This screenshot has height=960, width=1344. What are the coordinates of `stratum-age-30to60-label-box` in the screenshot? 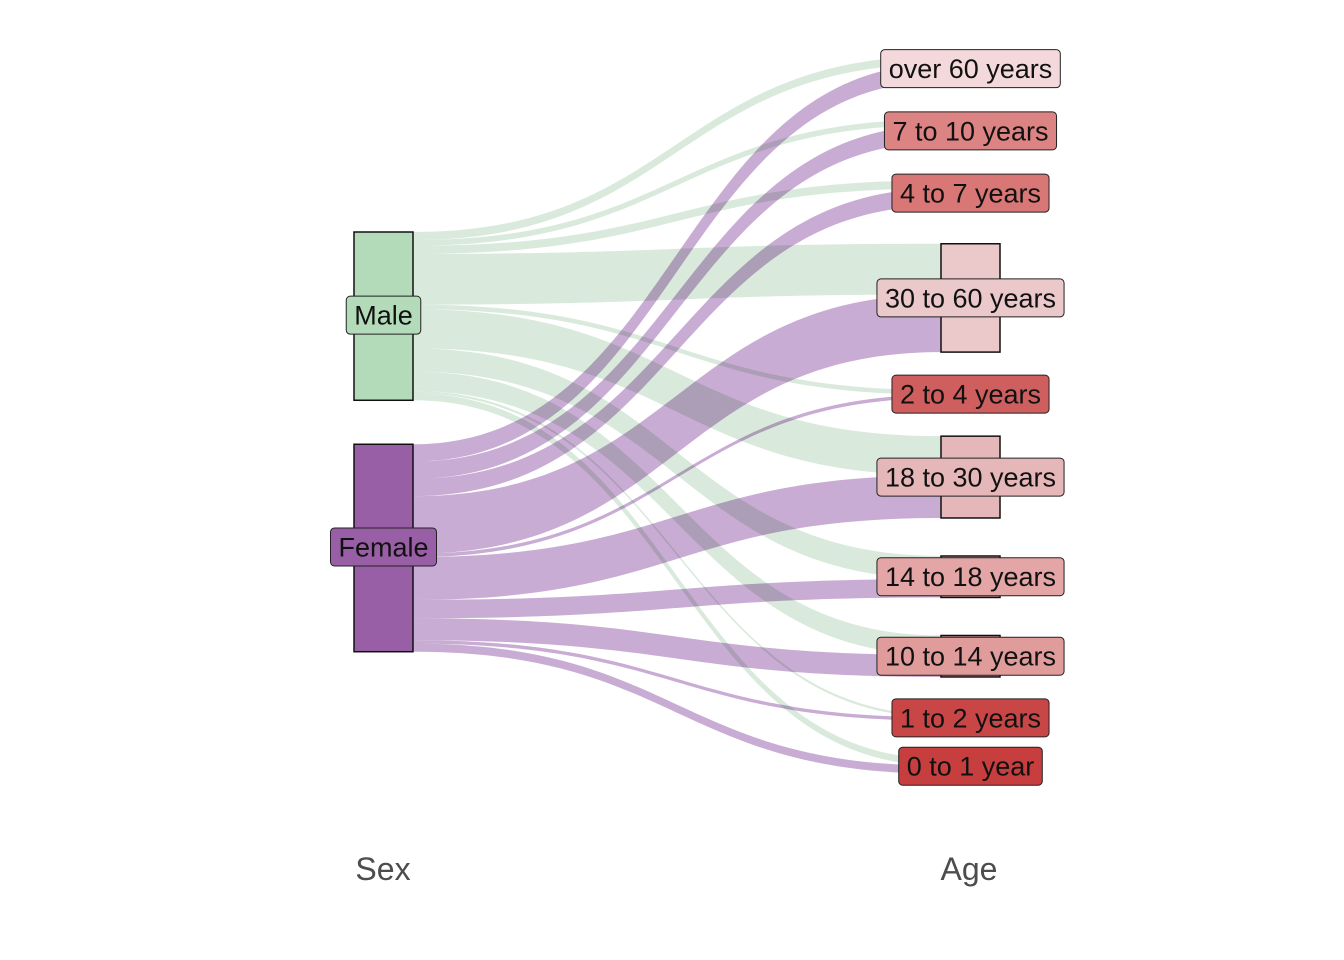 It's located at (970, 298).